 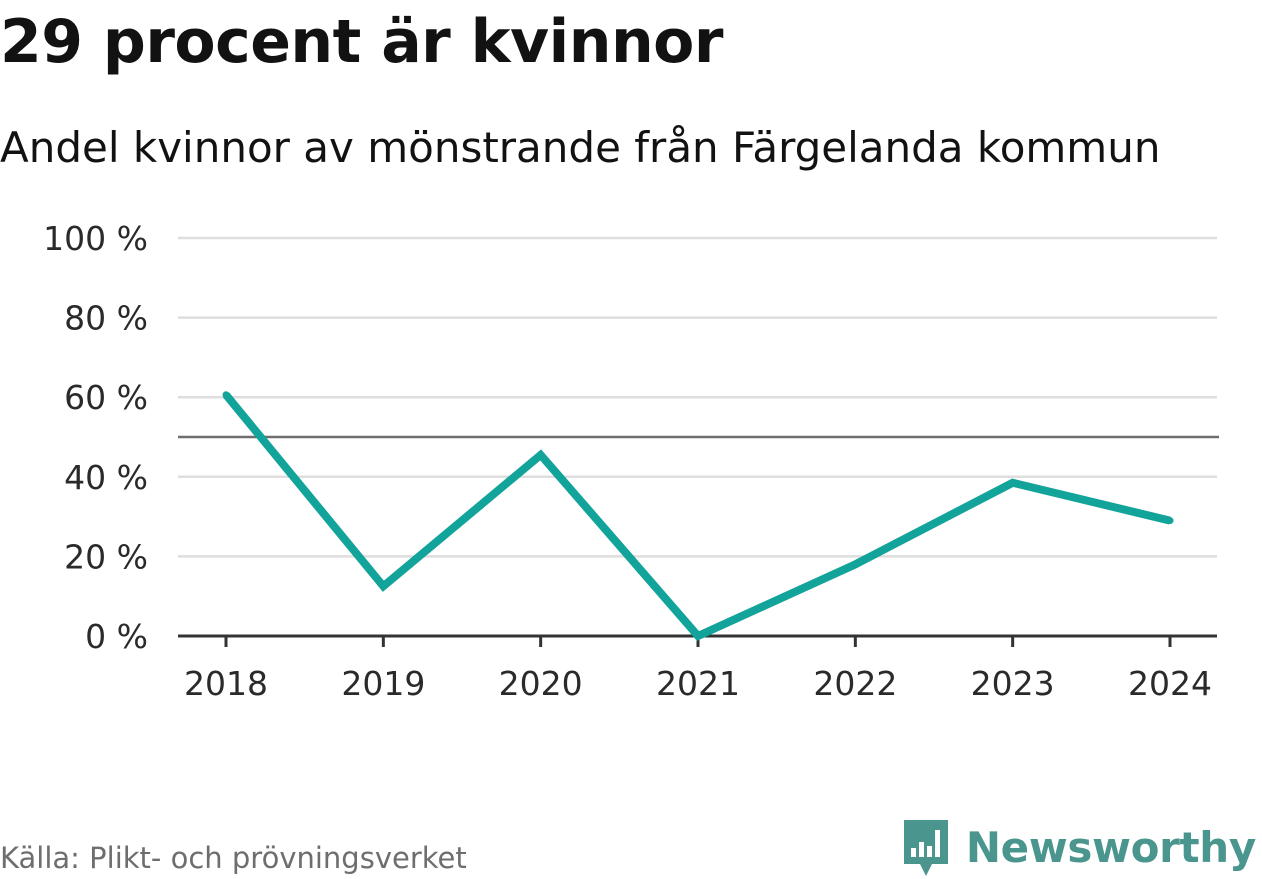 I want to click on x-tick-label: 2019, so click(x=383, y=683).